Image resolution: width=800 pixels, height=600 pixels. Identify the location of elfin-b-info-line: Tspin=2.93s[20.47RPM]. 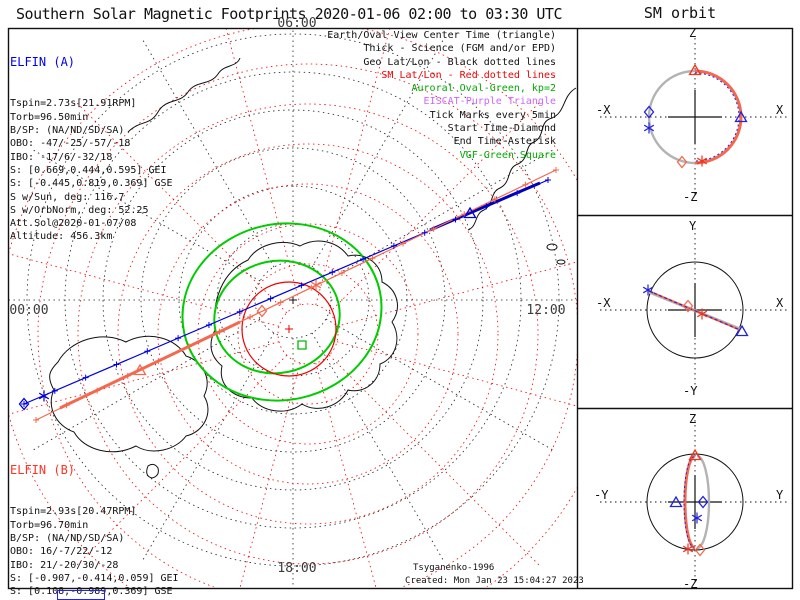
(73, 512).